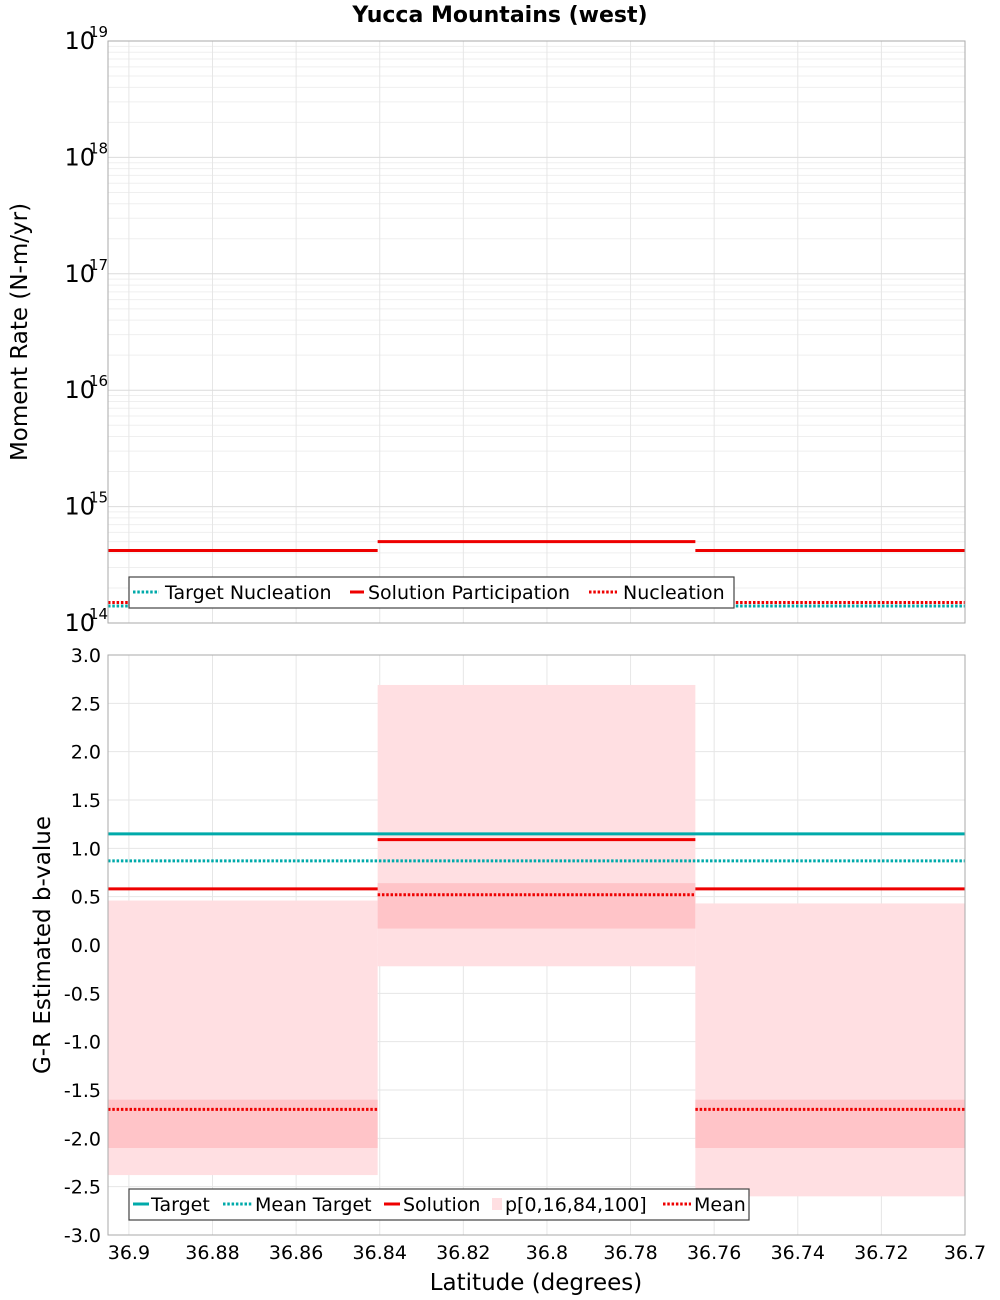  Describe the element at coordinates (98, 32) in the screenshot. I see `y-tick-exponent: 19` at that location.